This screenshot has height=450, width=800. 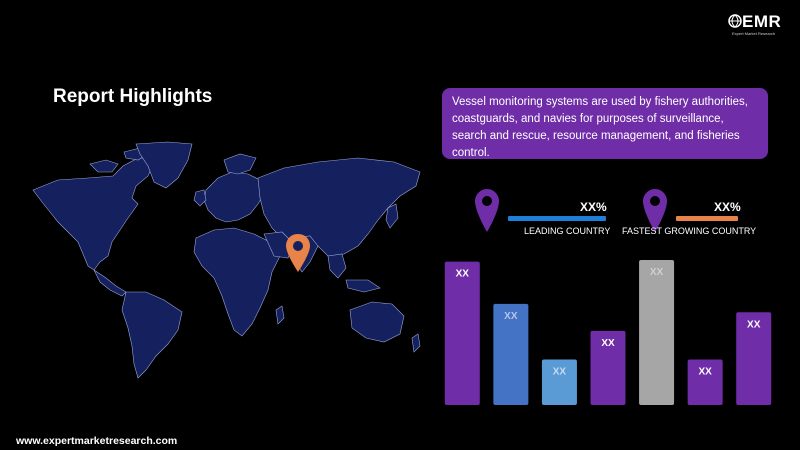 What do you see at coordinates (754, 33) in the screenshot?
I see `logo-tagline: Expert Market Research` at bounding box center [754, 33].